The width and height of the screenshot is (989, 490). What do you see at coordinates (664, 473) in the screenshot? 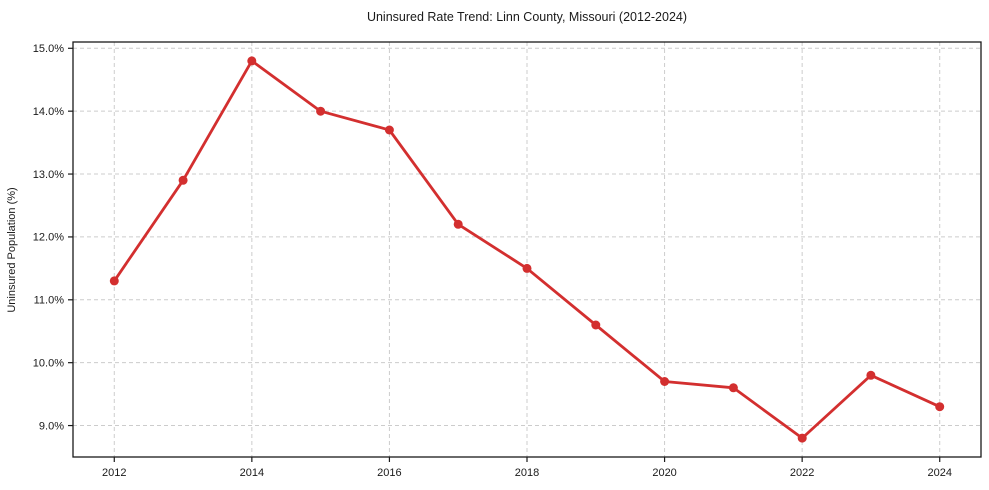
I see `x-tick-label: 2020` at bounding box center [664, 473].